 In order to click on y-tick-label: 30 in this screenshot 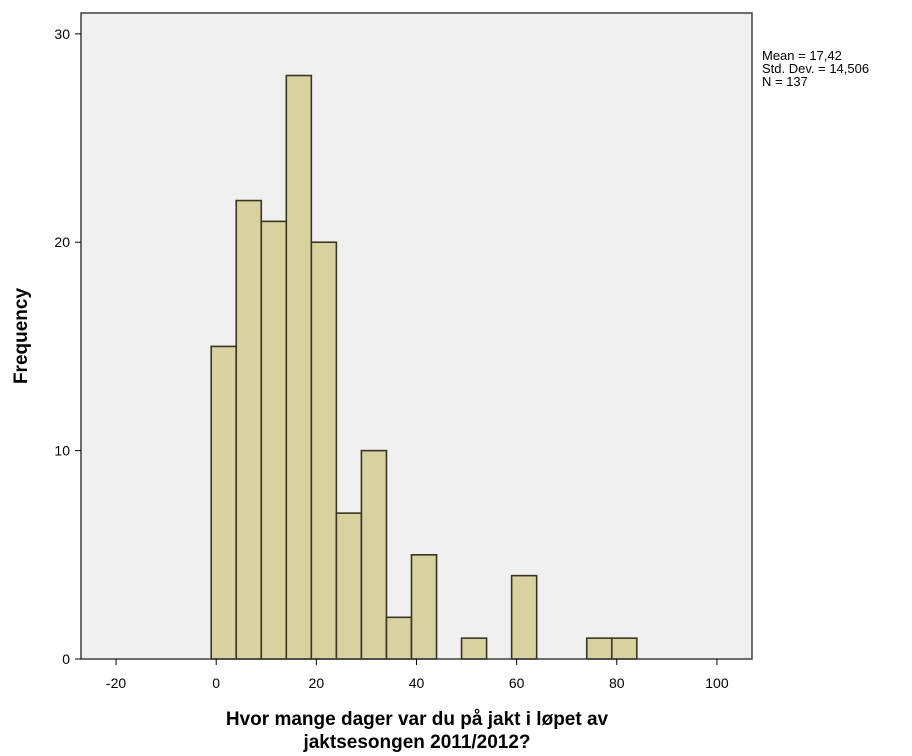, I will do `click(62, 34)`.